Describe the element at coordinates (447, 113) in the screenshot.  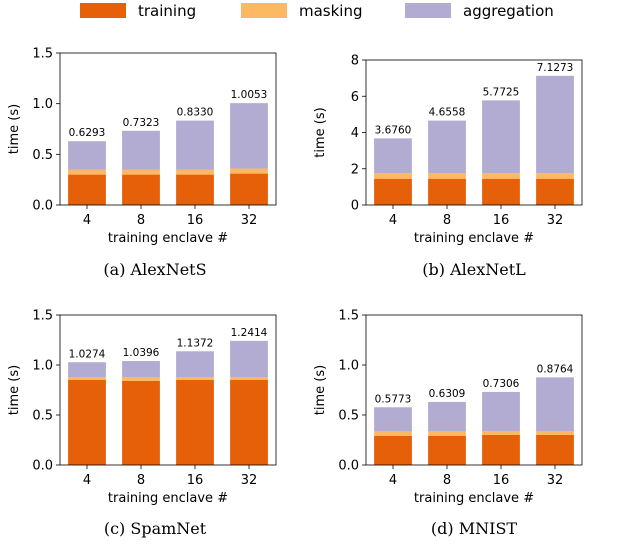
I see `data-label-8: 4.6558` at that location.